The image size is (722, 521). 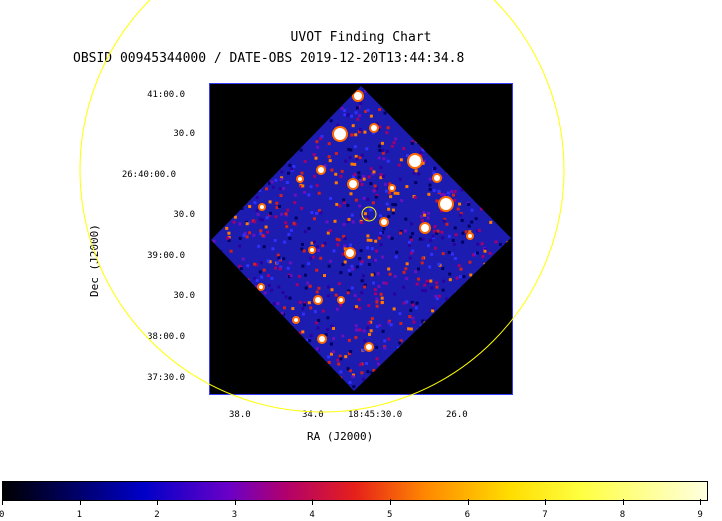 What do you see at coordinates (166, 95) in the screenshot?
I see `y-tick-label: 41:00.0` at bounding box center [166, 95].